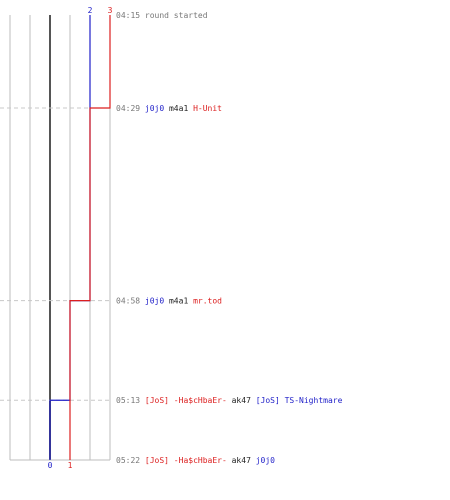  Describe the element at coordinates (110, 10) in the screenshot. I see `series-top-label-1: 3` at that location.